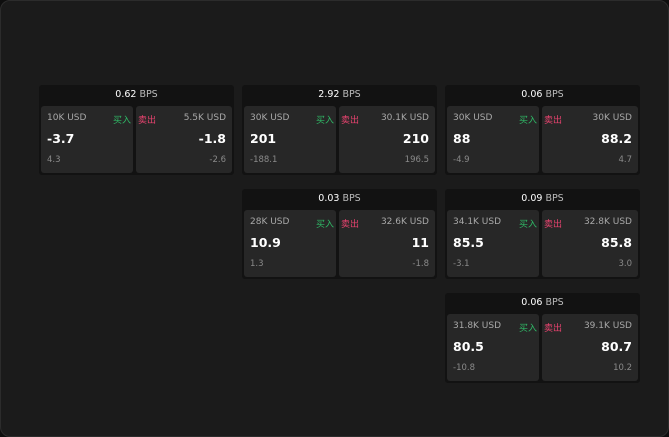 The height and width of the screenshot is (437, 669). What do you see at coordinates (468, 242) in the screenshot?
I see `buy-price: 85.5` at bounding box center [468, 242].